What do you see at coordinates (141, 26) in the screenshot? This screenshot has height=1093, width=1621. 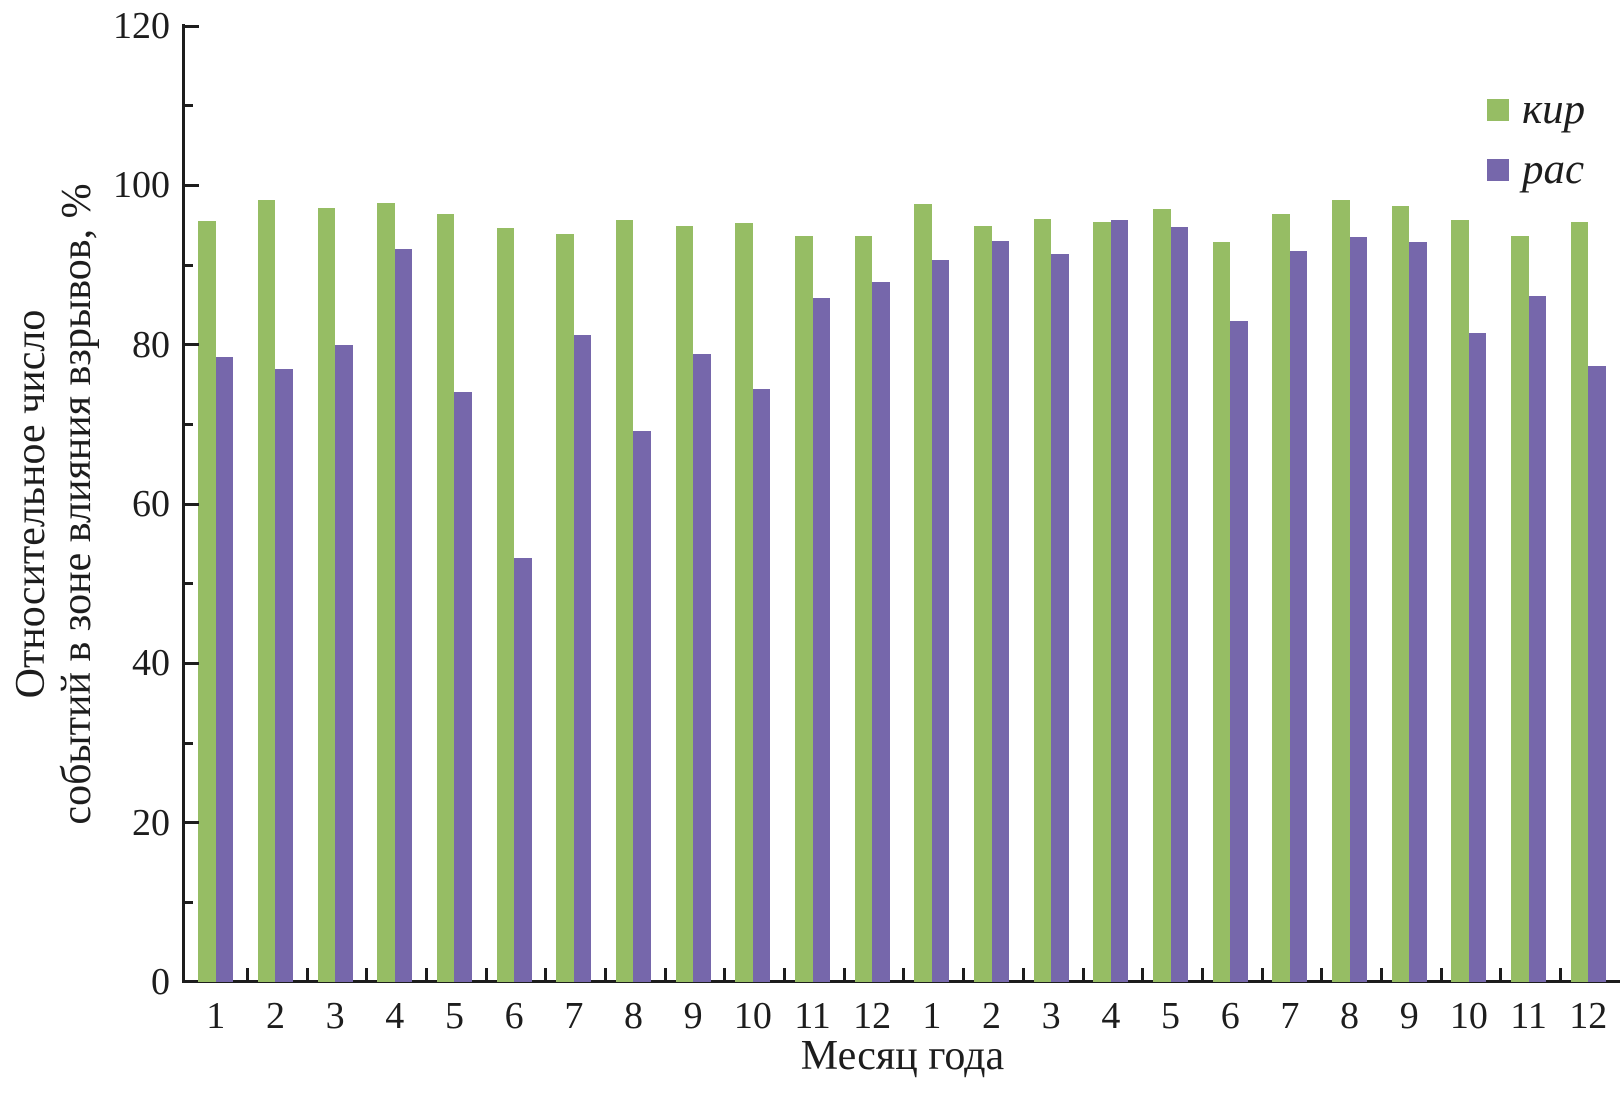 I see `y-tick-label: 120` at bounding box center [141, 26].